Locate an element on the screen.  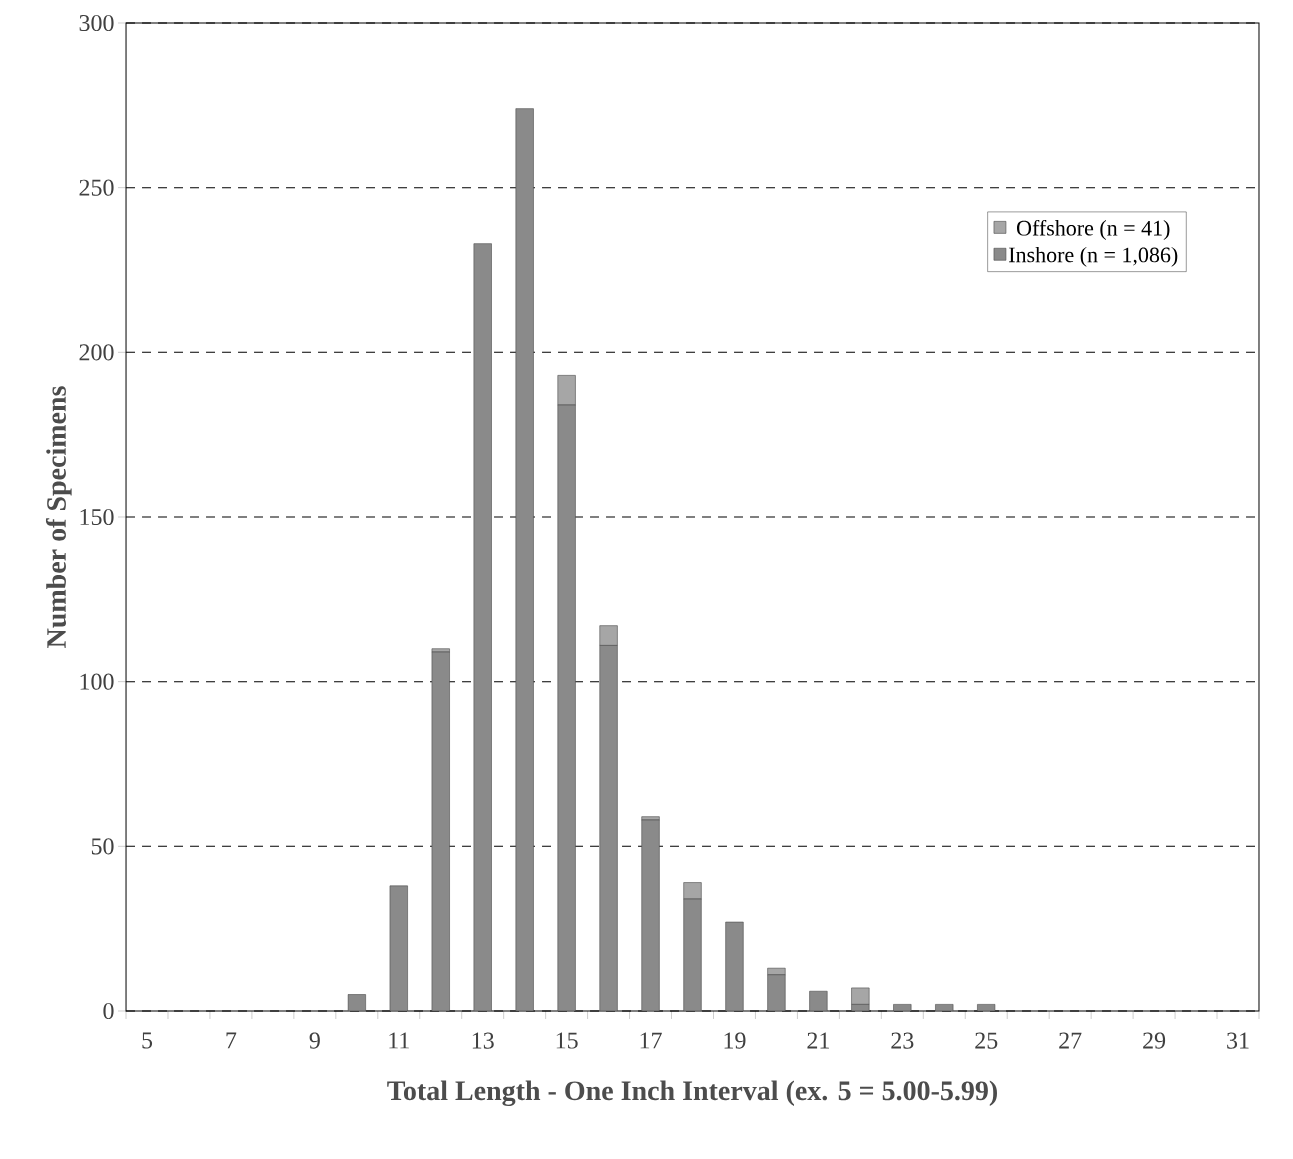
x-tick-label: 11 is located at coordinates (399, 1040).